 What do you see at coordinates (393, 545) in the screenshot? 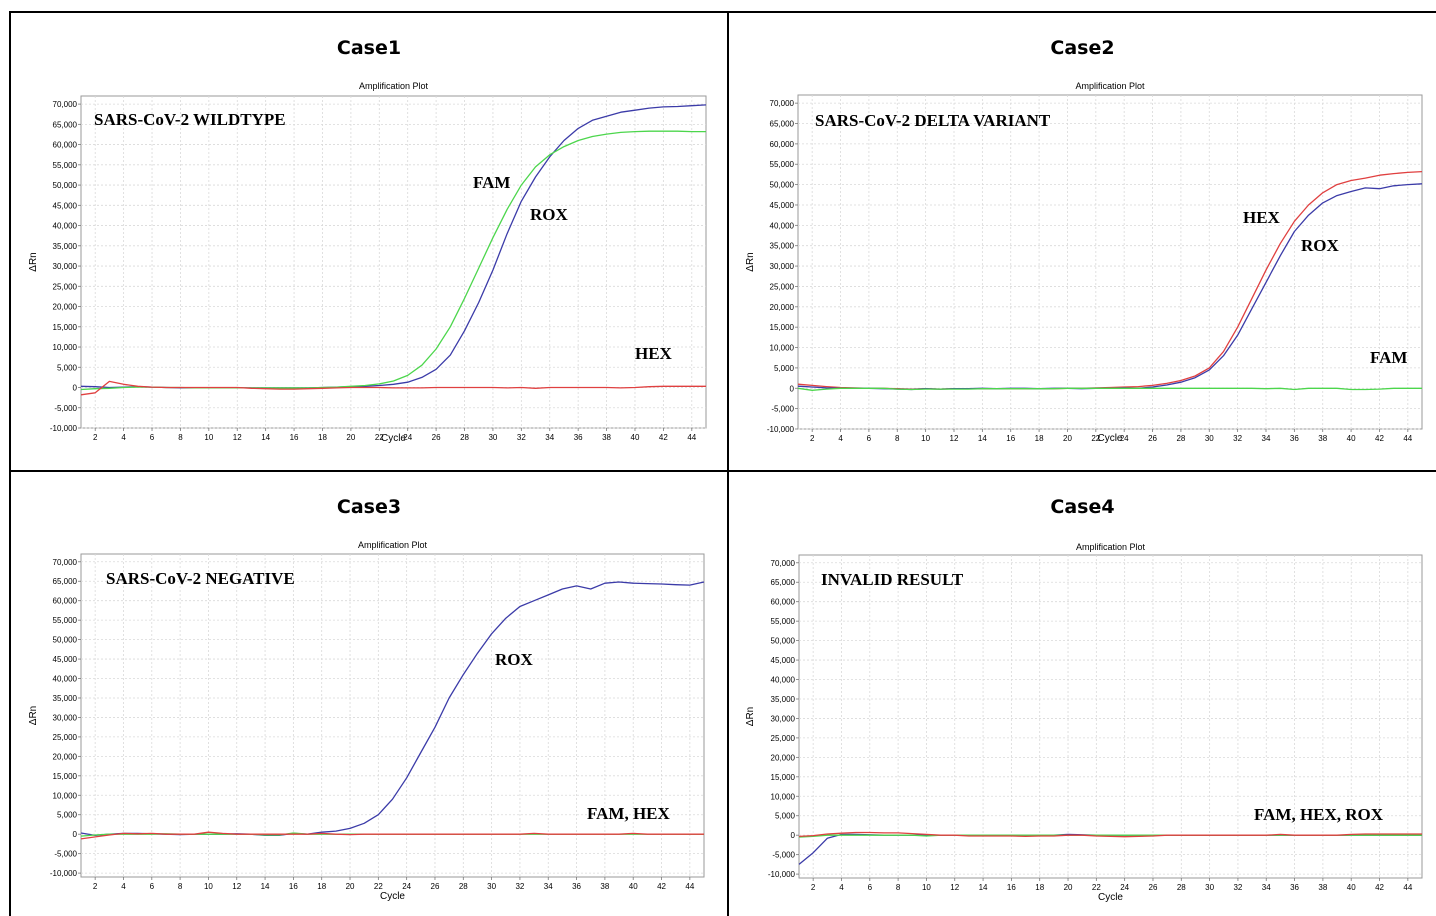
I see `plot-title: Amplification Plot` at bounding box center [393, 545].